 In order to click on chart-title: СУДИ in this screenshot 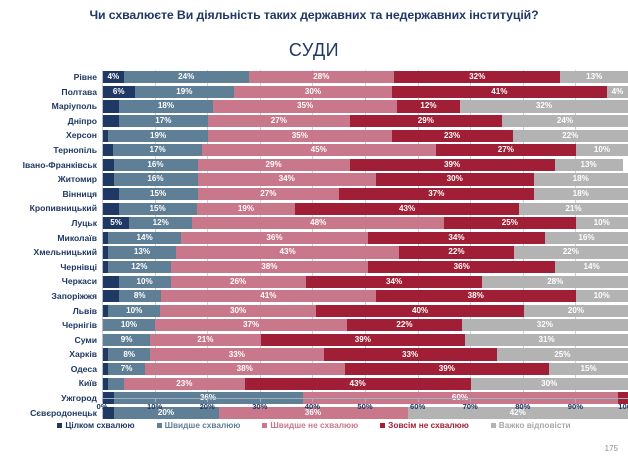, I will do `click(314, 50)`.